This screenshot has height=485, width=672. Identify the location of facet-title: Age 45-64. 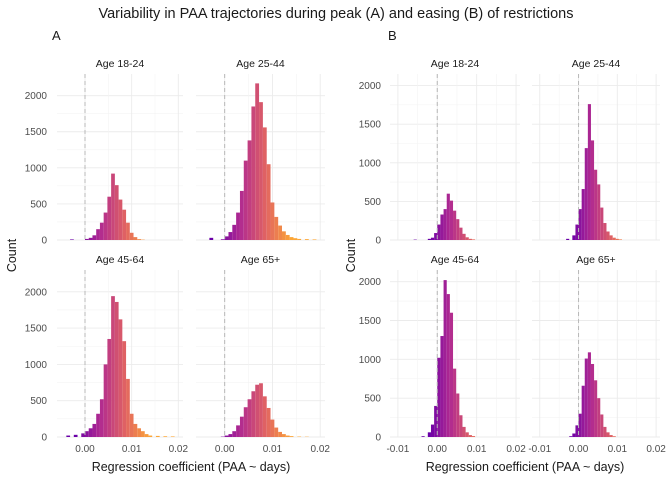
(120, 260).